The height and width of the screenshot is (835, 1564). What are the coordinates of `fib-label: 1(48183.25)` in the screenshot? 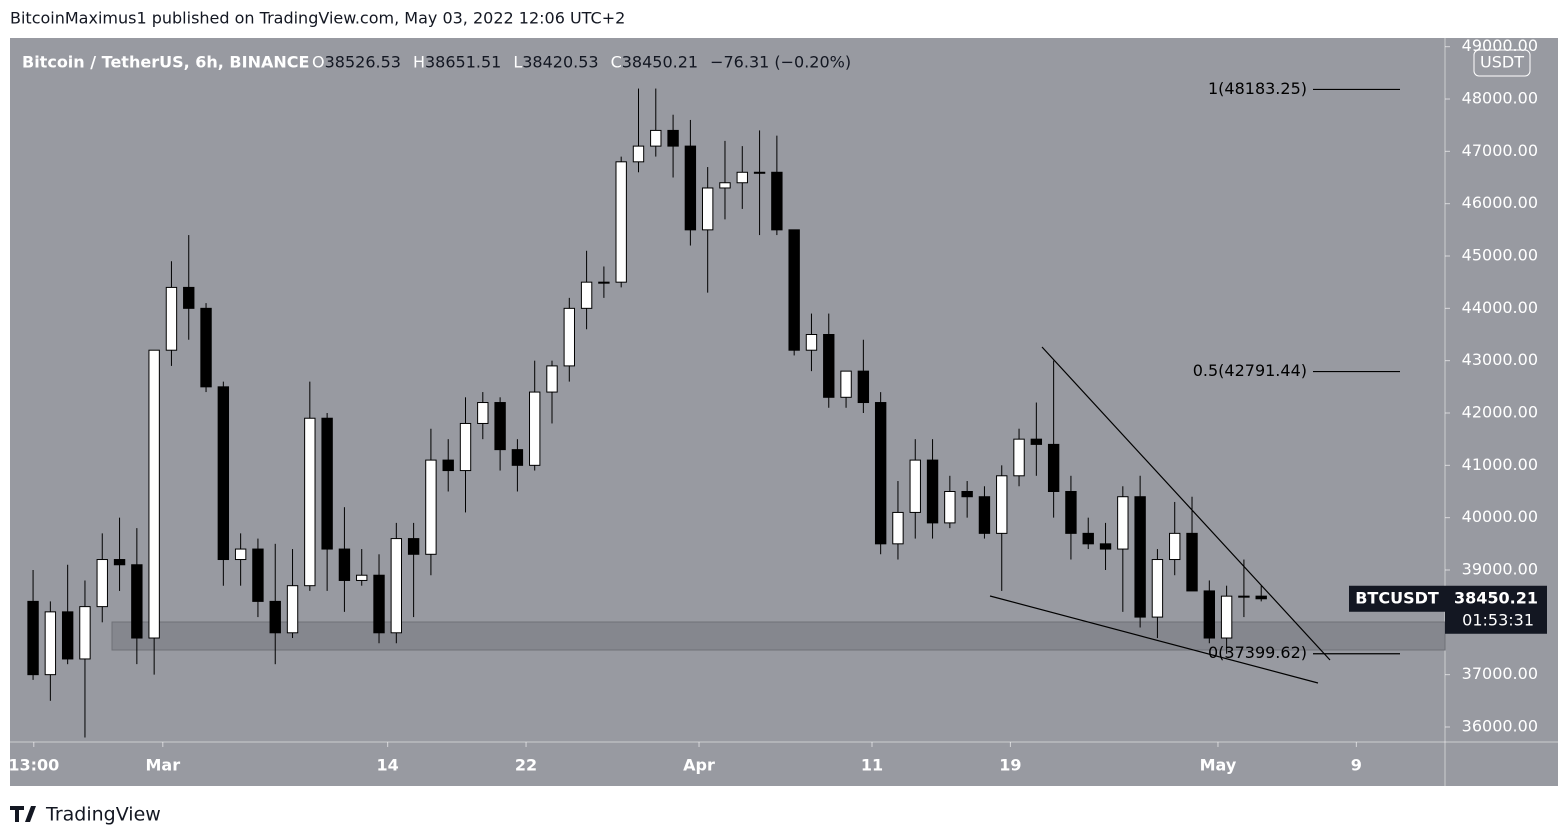 It's located at (1257, 88).